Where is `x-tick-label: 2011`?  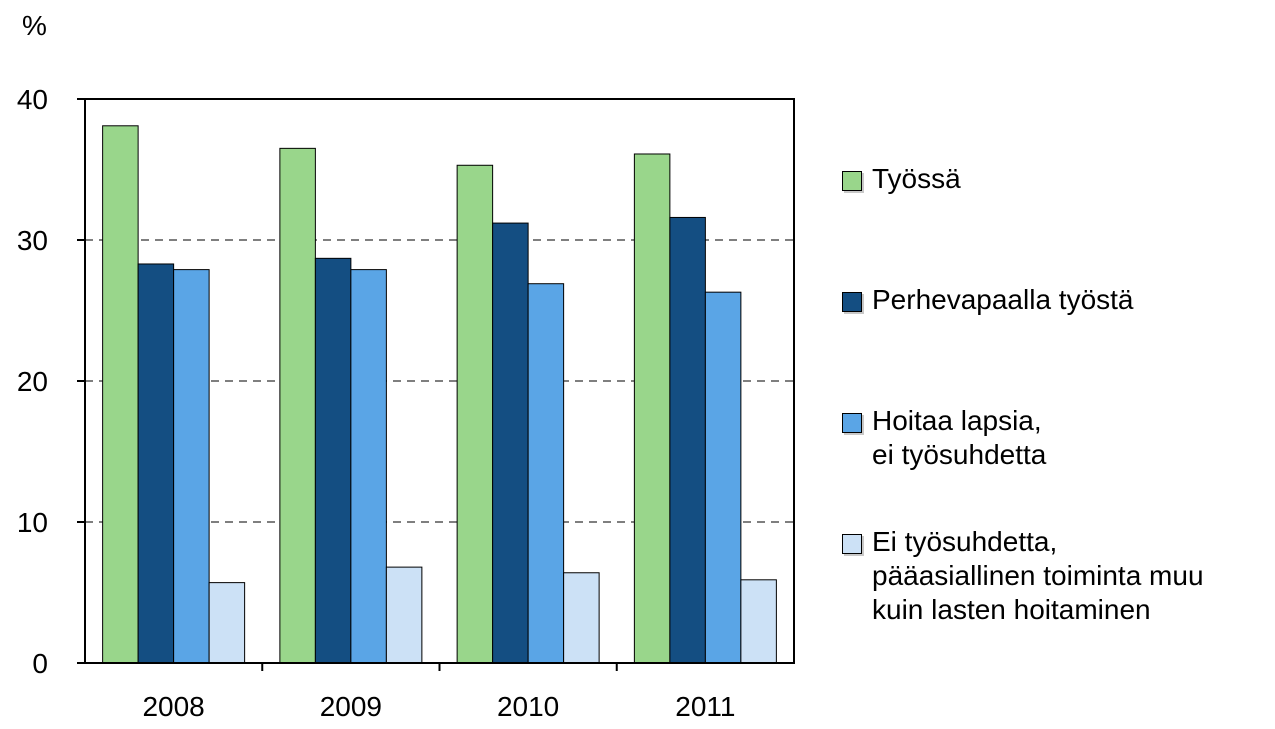 x-tick-label: 2011 is located at coordinates (705, 706).